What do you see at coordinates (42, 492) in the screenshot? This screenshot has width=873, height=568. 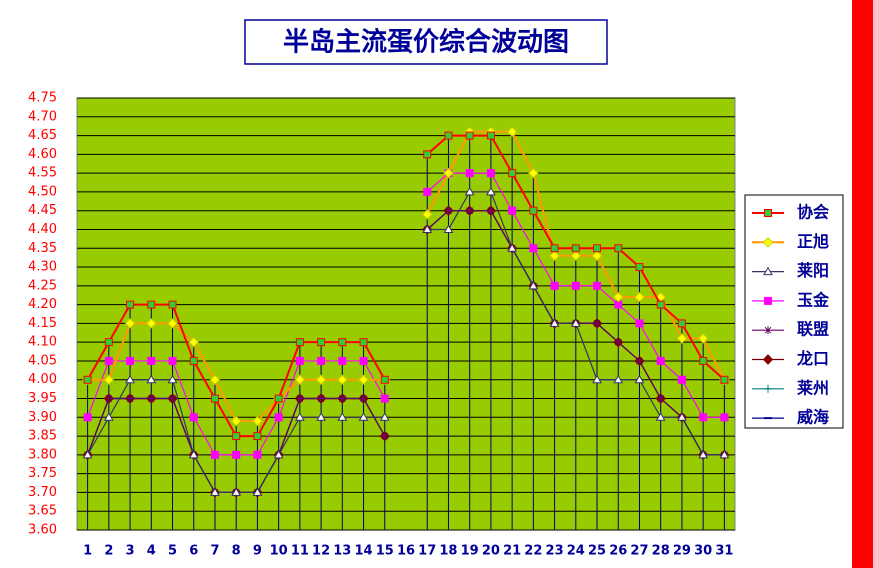 I see `y-tick-label: 3.70` at bounding box center [42, 492].